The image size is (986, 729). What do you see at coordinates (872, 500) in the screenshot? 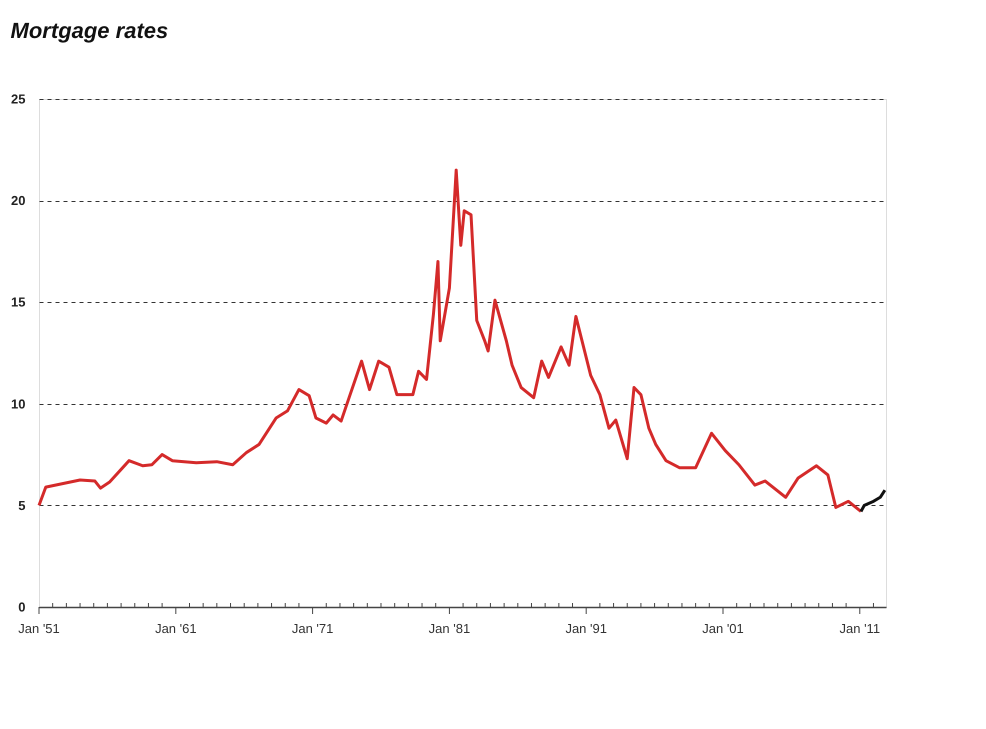
I see `line-series` at bounding box center [872, 500].